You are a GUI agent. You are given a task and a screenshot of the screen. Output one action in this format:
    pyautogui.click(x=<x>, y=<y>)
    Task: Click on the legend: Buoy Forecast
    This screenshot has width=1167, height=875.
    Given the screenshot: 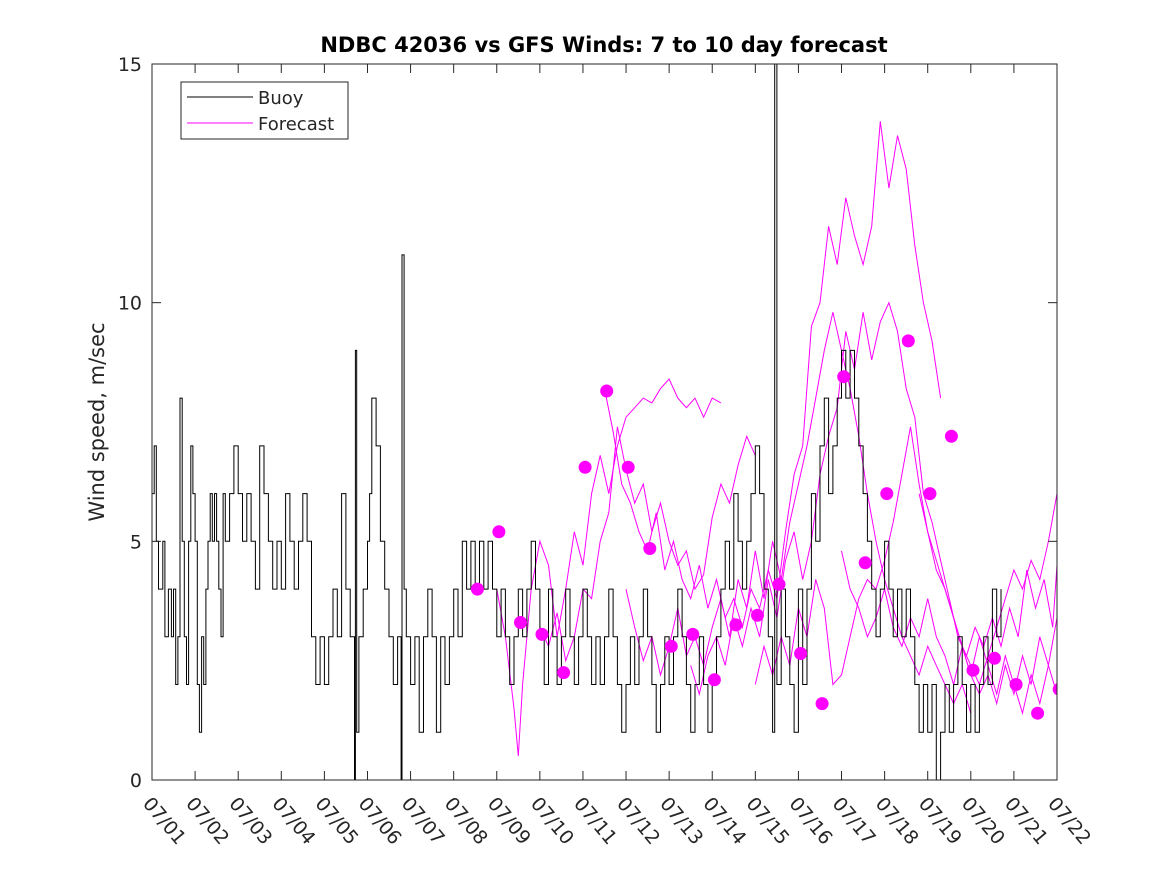 What is the action you would take?
    pyautogui.click(x=264, y=110)
    